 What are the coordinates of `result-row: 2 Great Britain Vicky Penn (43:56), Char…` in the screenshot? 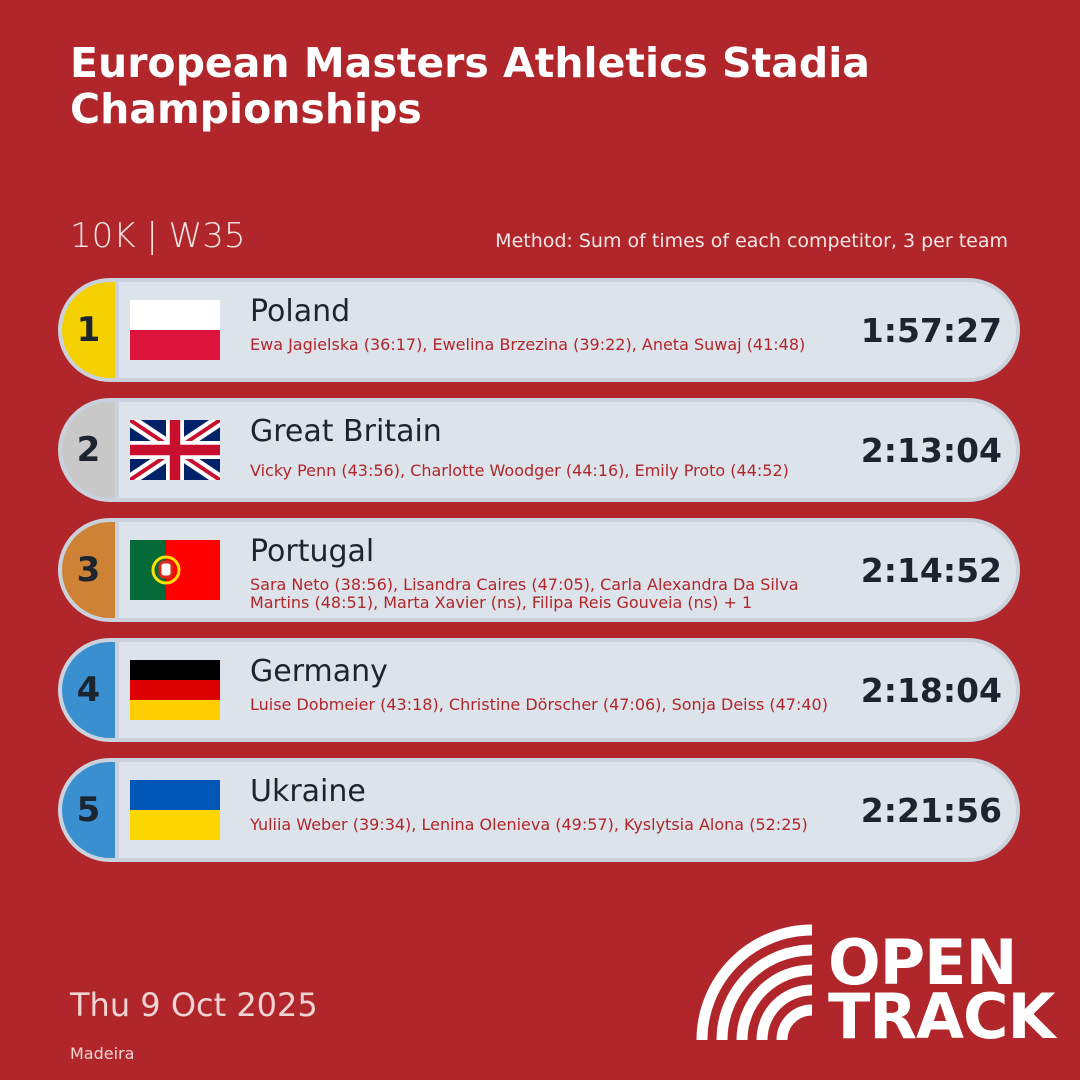 It's located at (539, 450).